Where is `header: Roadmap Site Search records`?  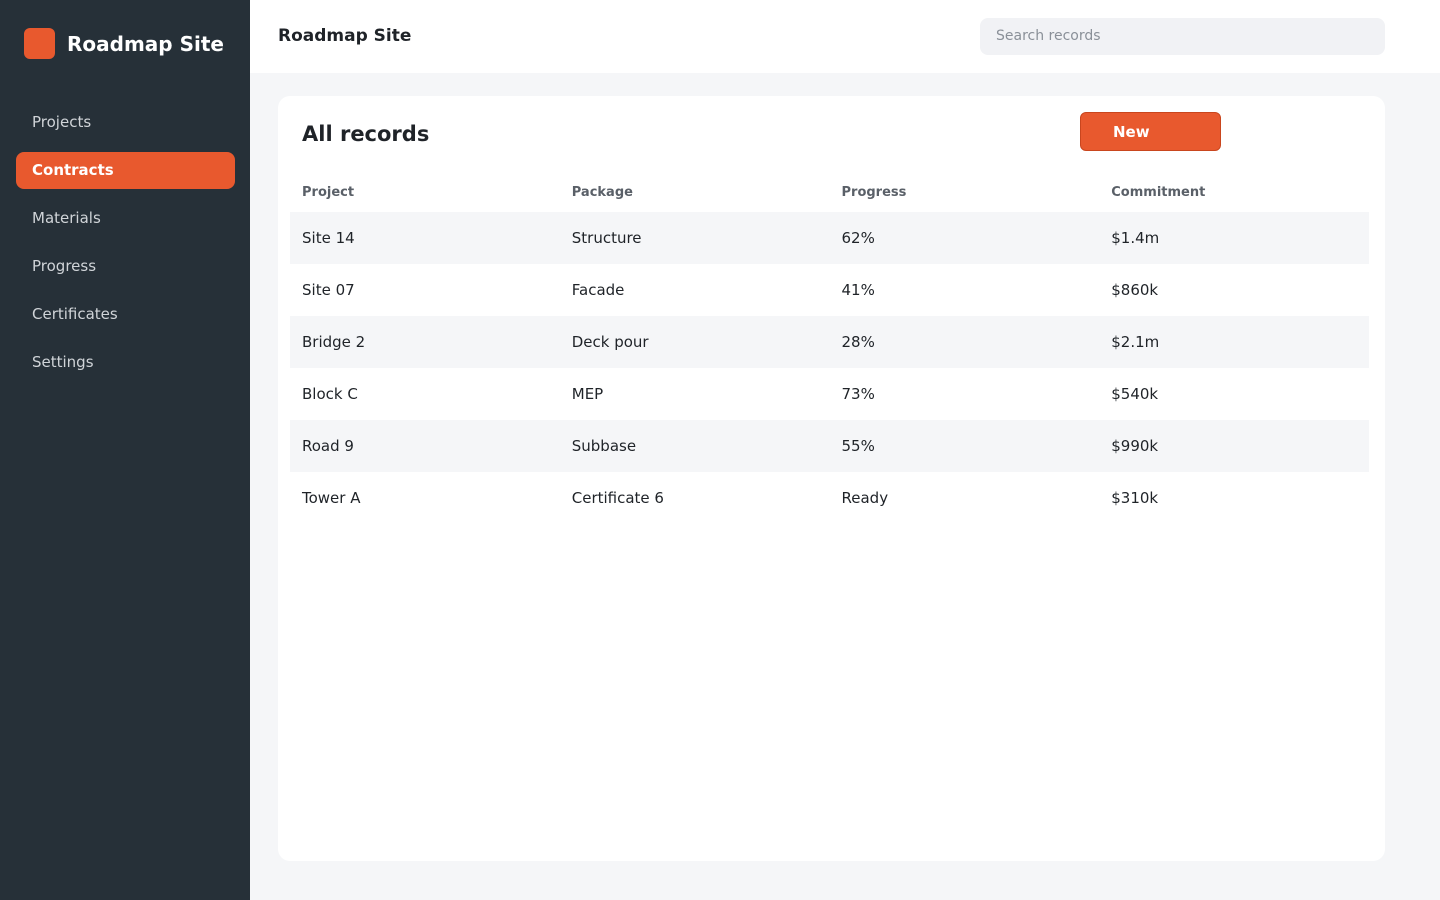 header: Roadmap Site Search records is located at coordinates (845, 36).